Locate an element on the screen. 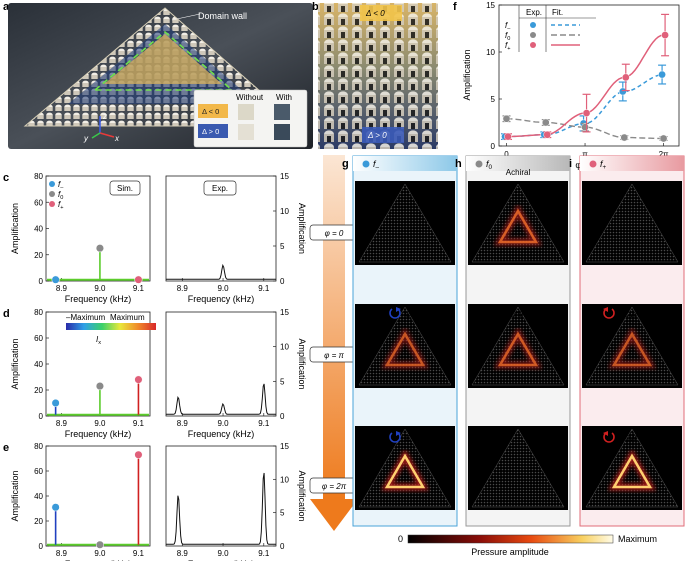 The width and height of the screenshot is (685, 561). colorbar-min-label: –Maximum is located at coordinates (85, 317).